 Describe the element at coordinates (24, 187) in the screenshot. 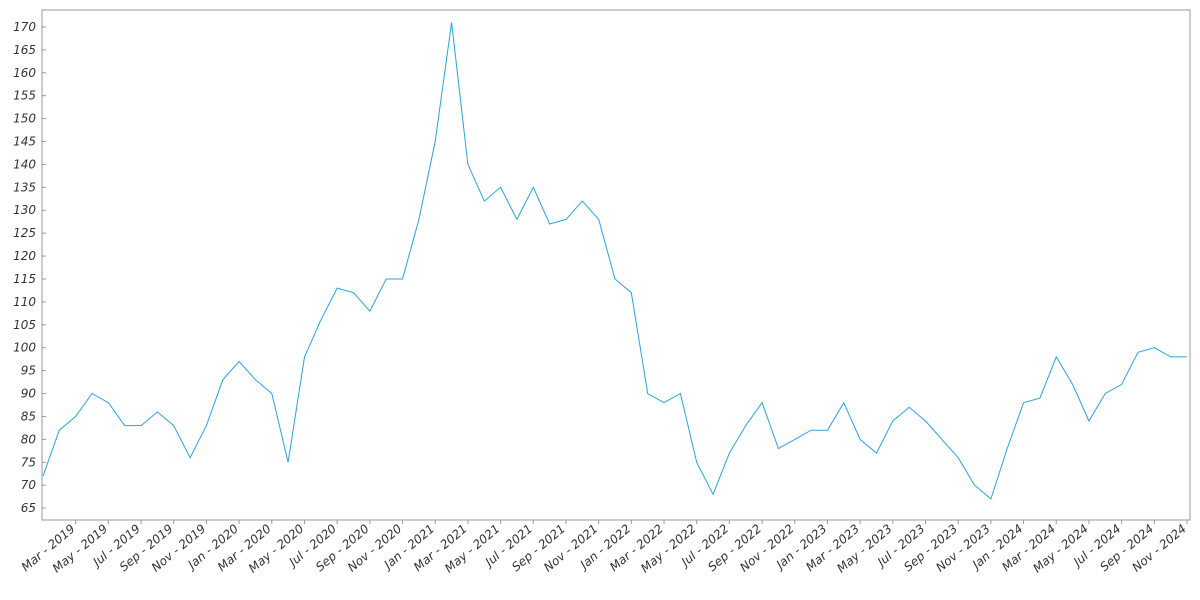

I see `y-tick-label: 135` at that location.